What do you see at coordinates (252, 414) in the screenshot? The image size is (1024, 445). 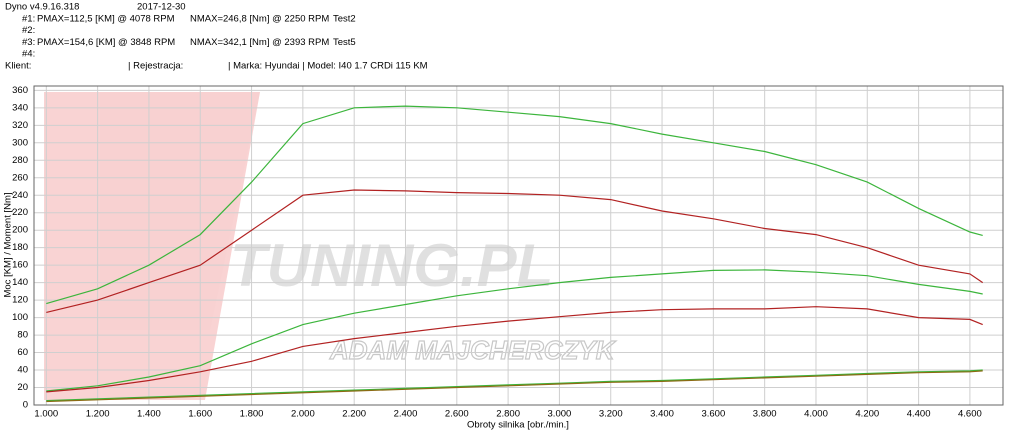 I see `x-tick-label: 1.800` at bounding box center [252, 414].